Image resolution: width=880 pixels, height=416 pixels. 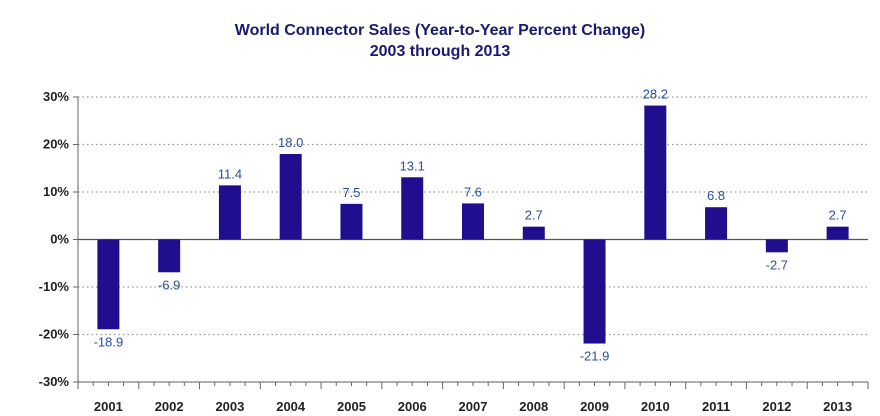 What do you see at coordinates (655, 94) in the screenshot?
I see `data-label: 28.2` at bounding box center [655, 94].